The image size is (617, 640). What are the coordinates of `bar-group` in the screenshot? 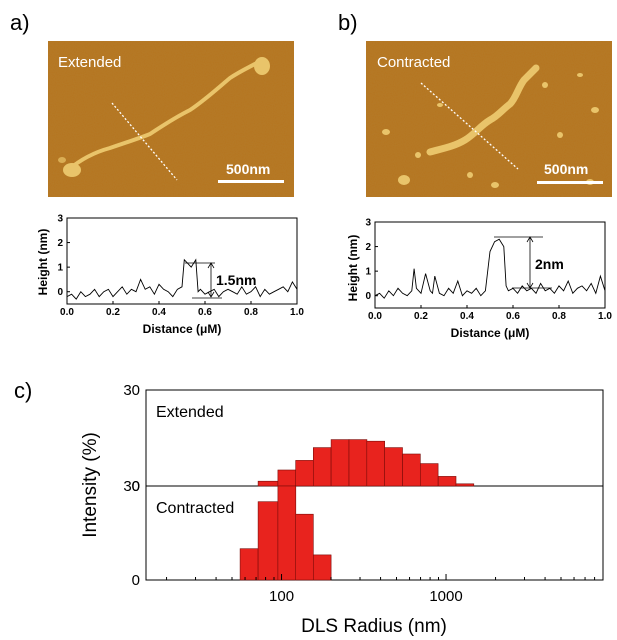 It's located at (357, 510).